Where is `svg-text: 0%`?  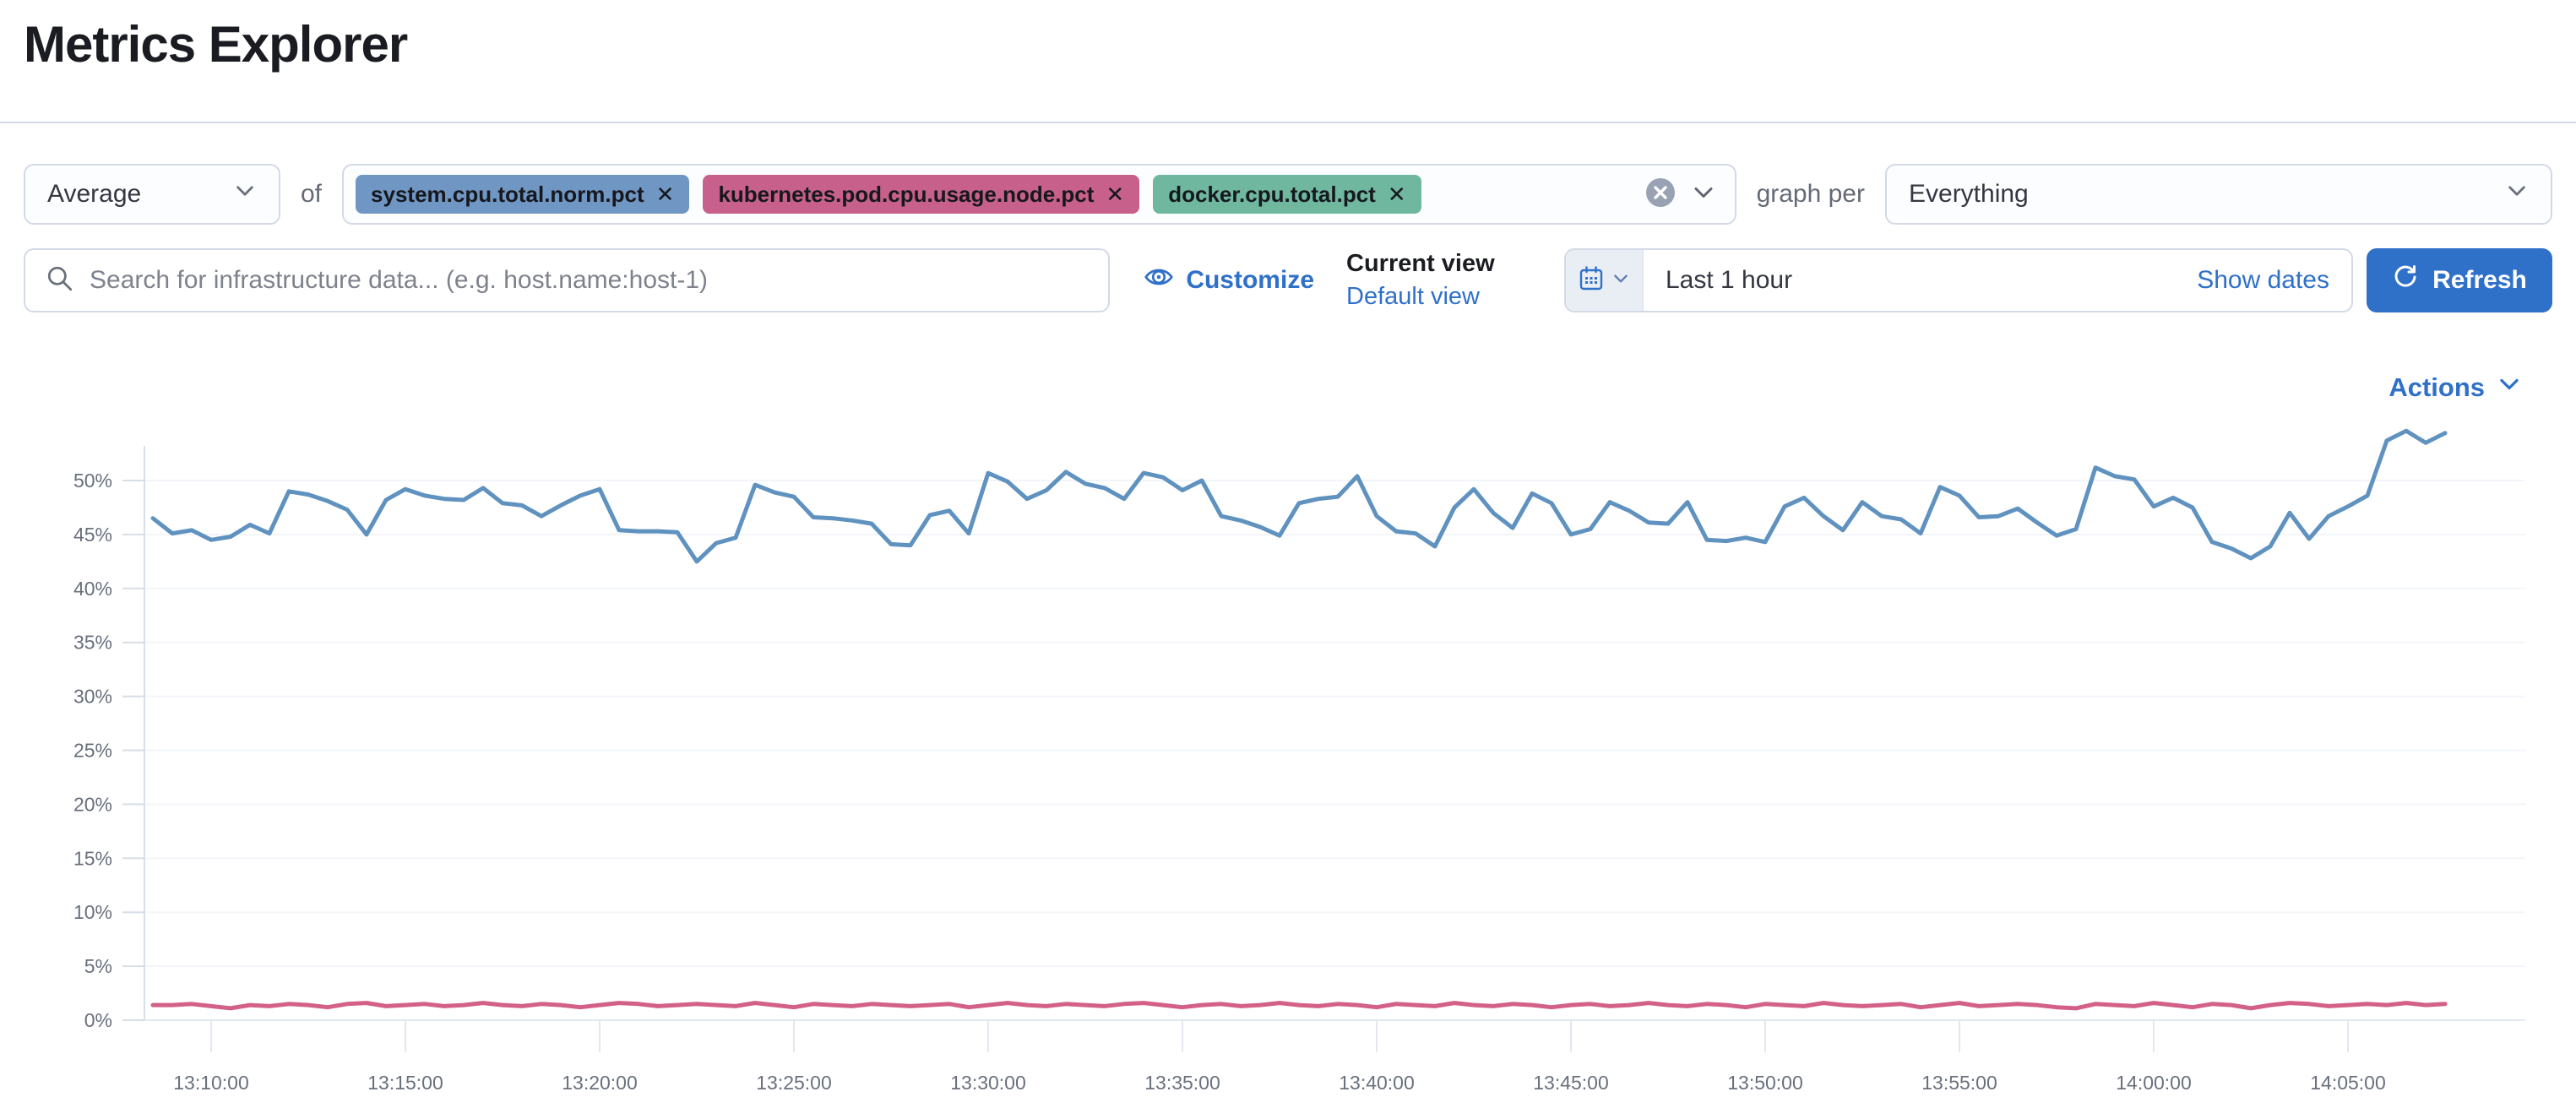
svg-text: 0% is located at coordinates (98, 1020).